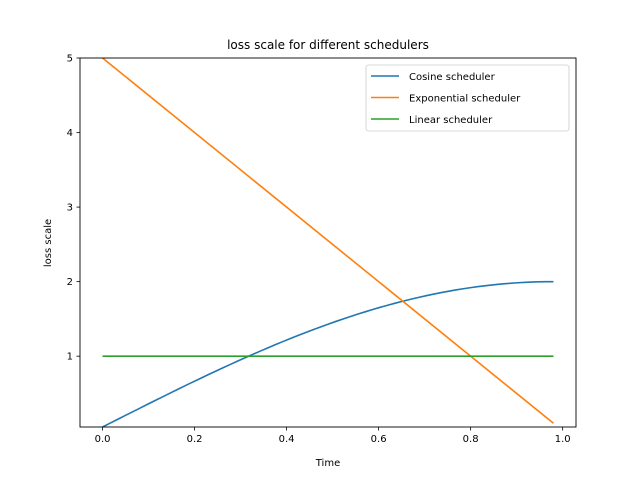  I want to click on y-axis-ticks: 1 2 3 4 5, so click(73, 208).